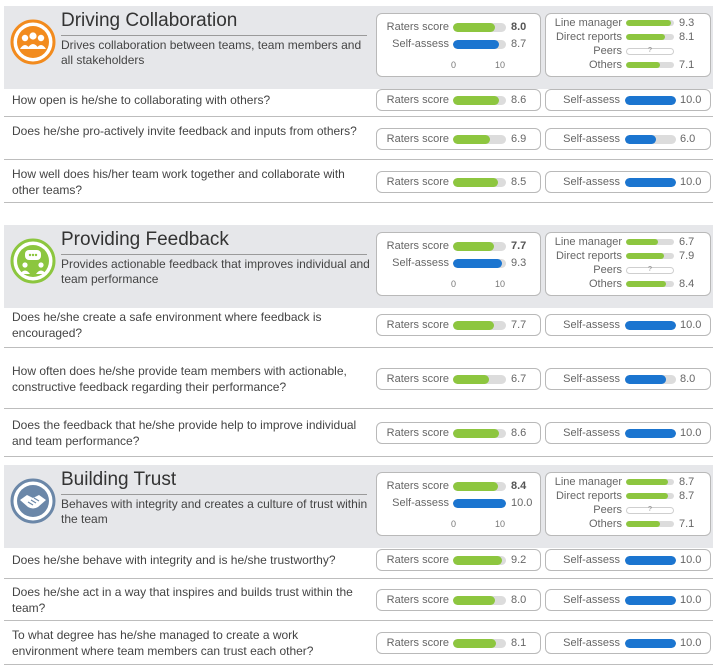 Image resolution: width=717 pixels, height=671 pixels. I want to click on question-raters-box: Raters score 6.9, so click(458, 139).